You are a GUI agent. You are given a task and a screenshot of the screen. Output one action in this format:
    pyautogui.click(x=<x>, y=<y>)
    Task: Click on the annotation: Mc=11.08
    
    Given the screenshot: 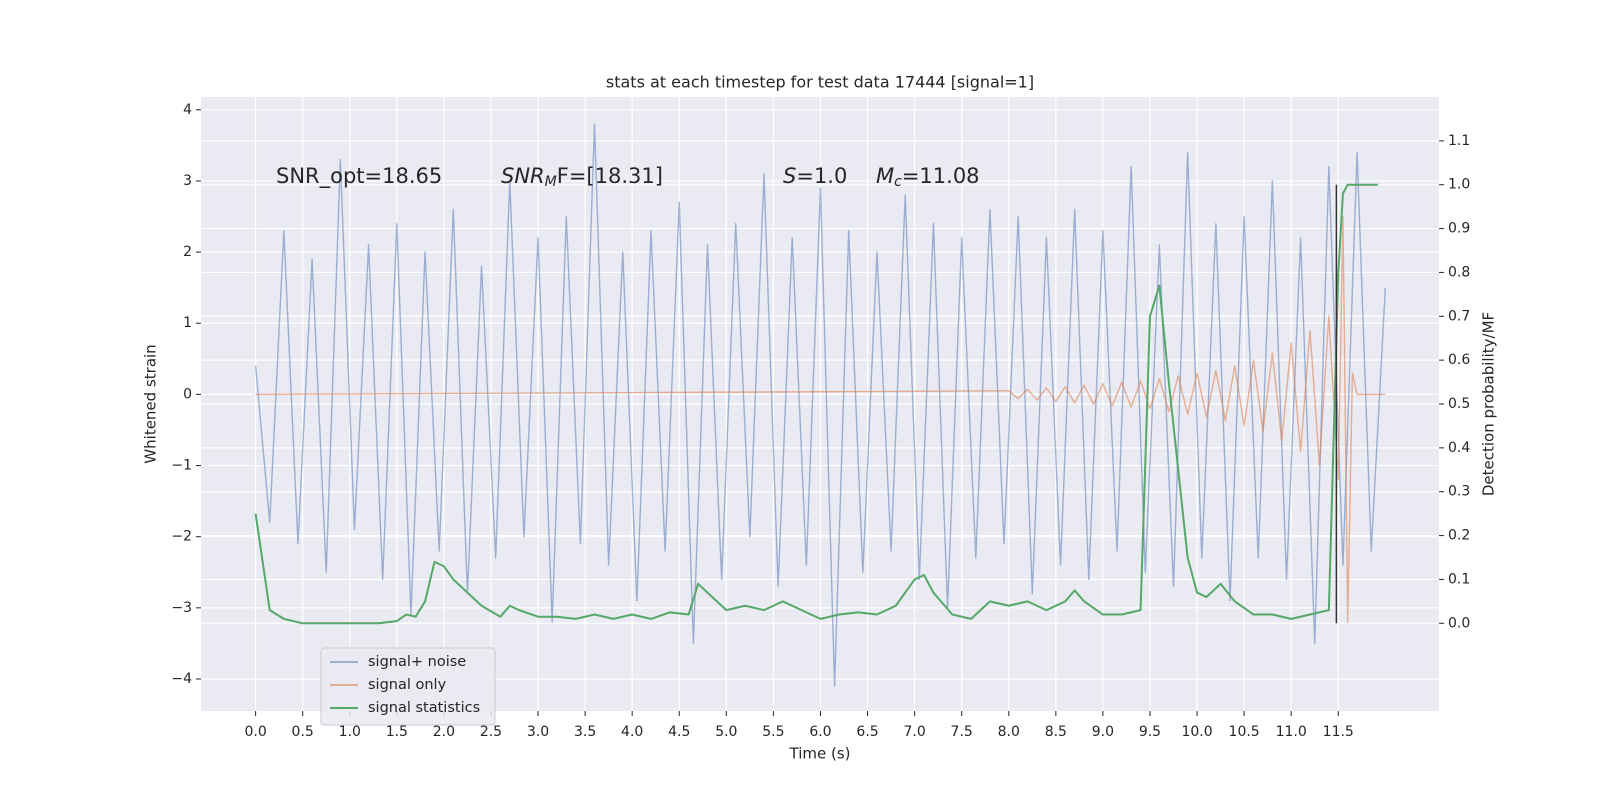 What is the action you would take?
    pyautogui.click(x=928, y=177)
    